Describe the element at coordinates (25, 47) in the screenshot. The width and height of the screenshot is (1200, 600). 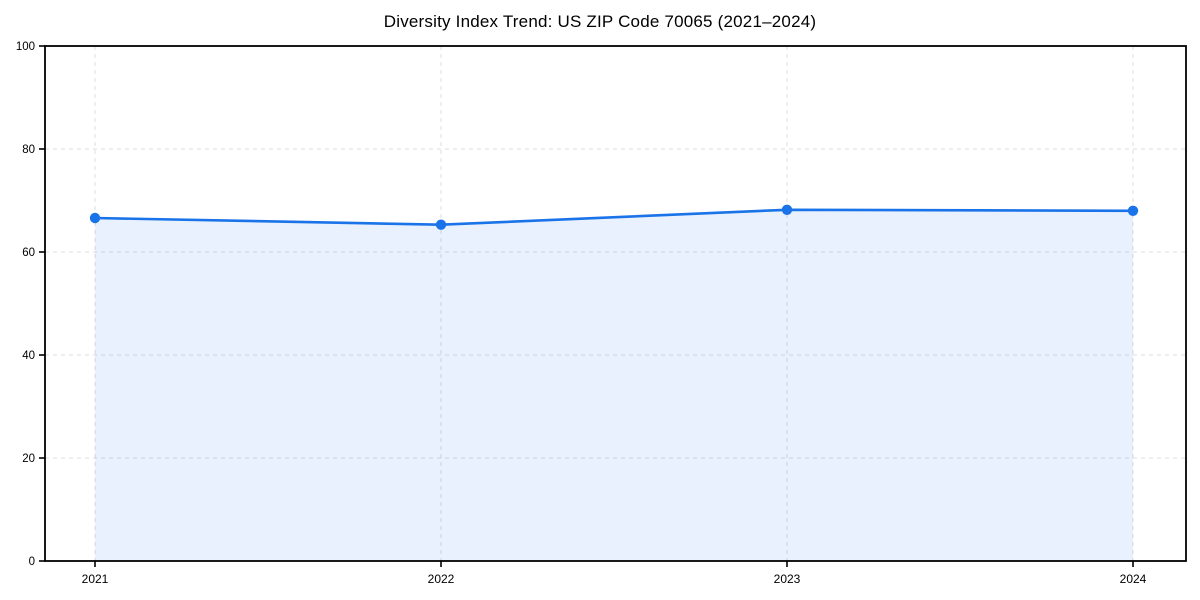
I see `y-tick-label: 100` at that location.